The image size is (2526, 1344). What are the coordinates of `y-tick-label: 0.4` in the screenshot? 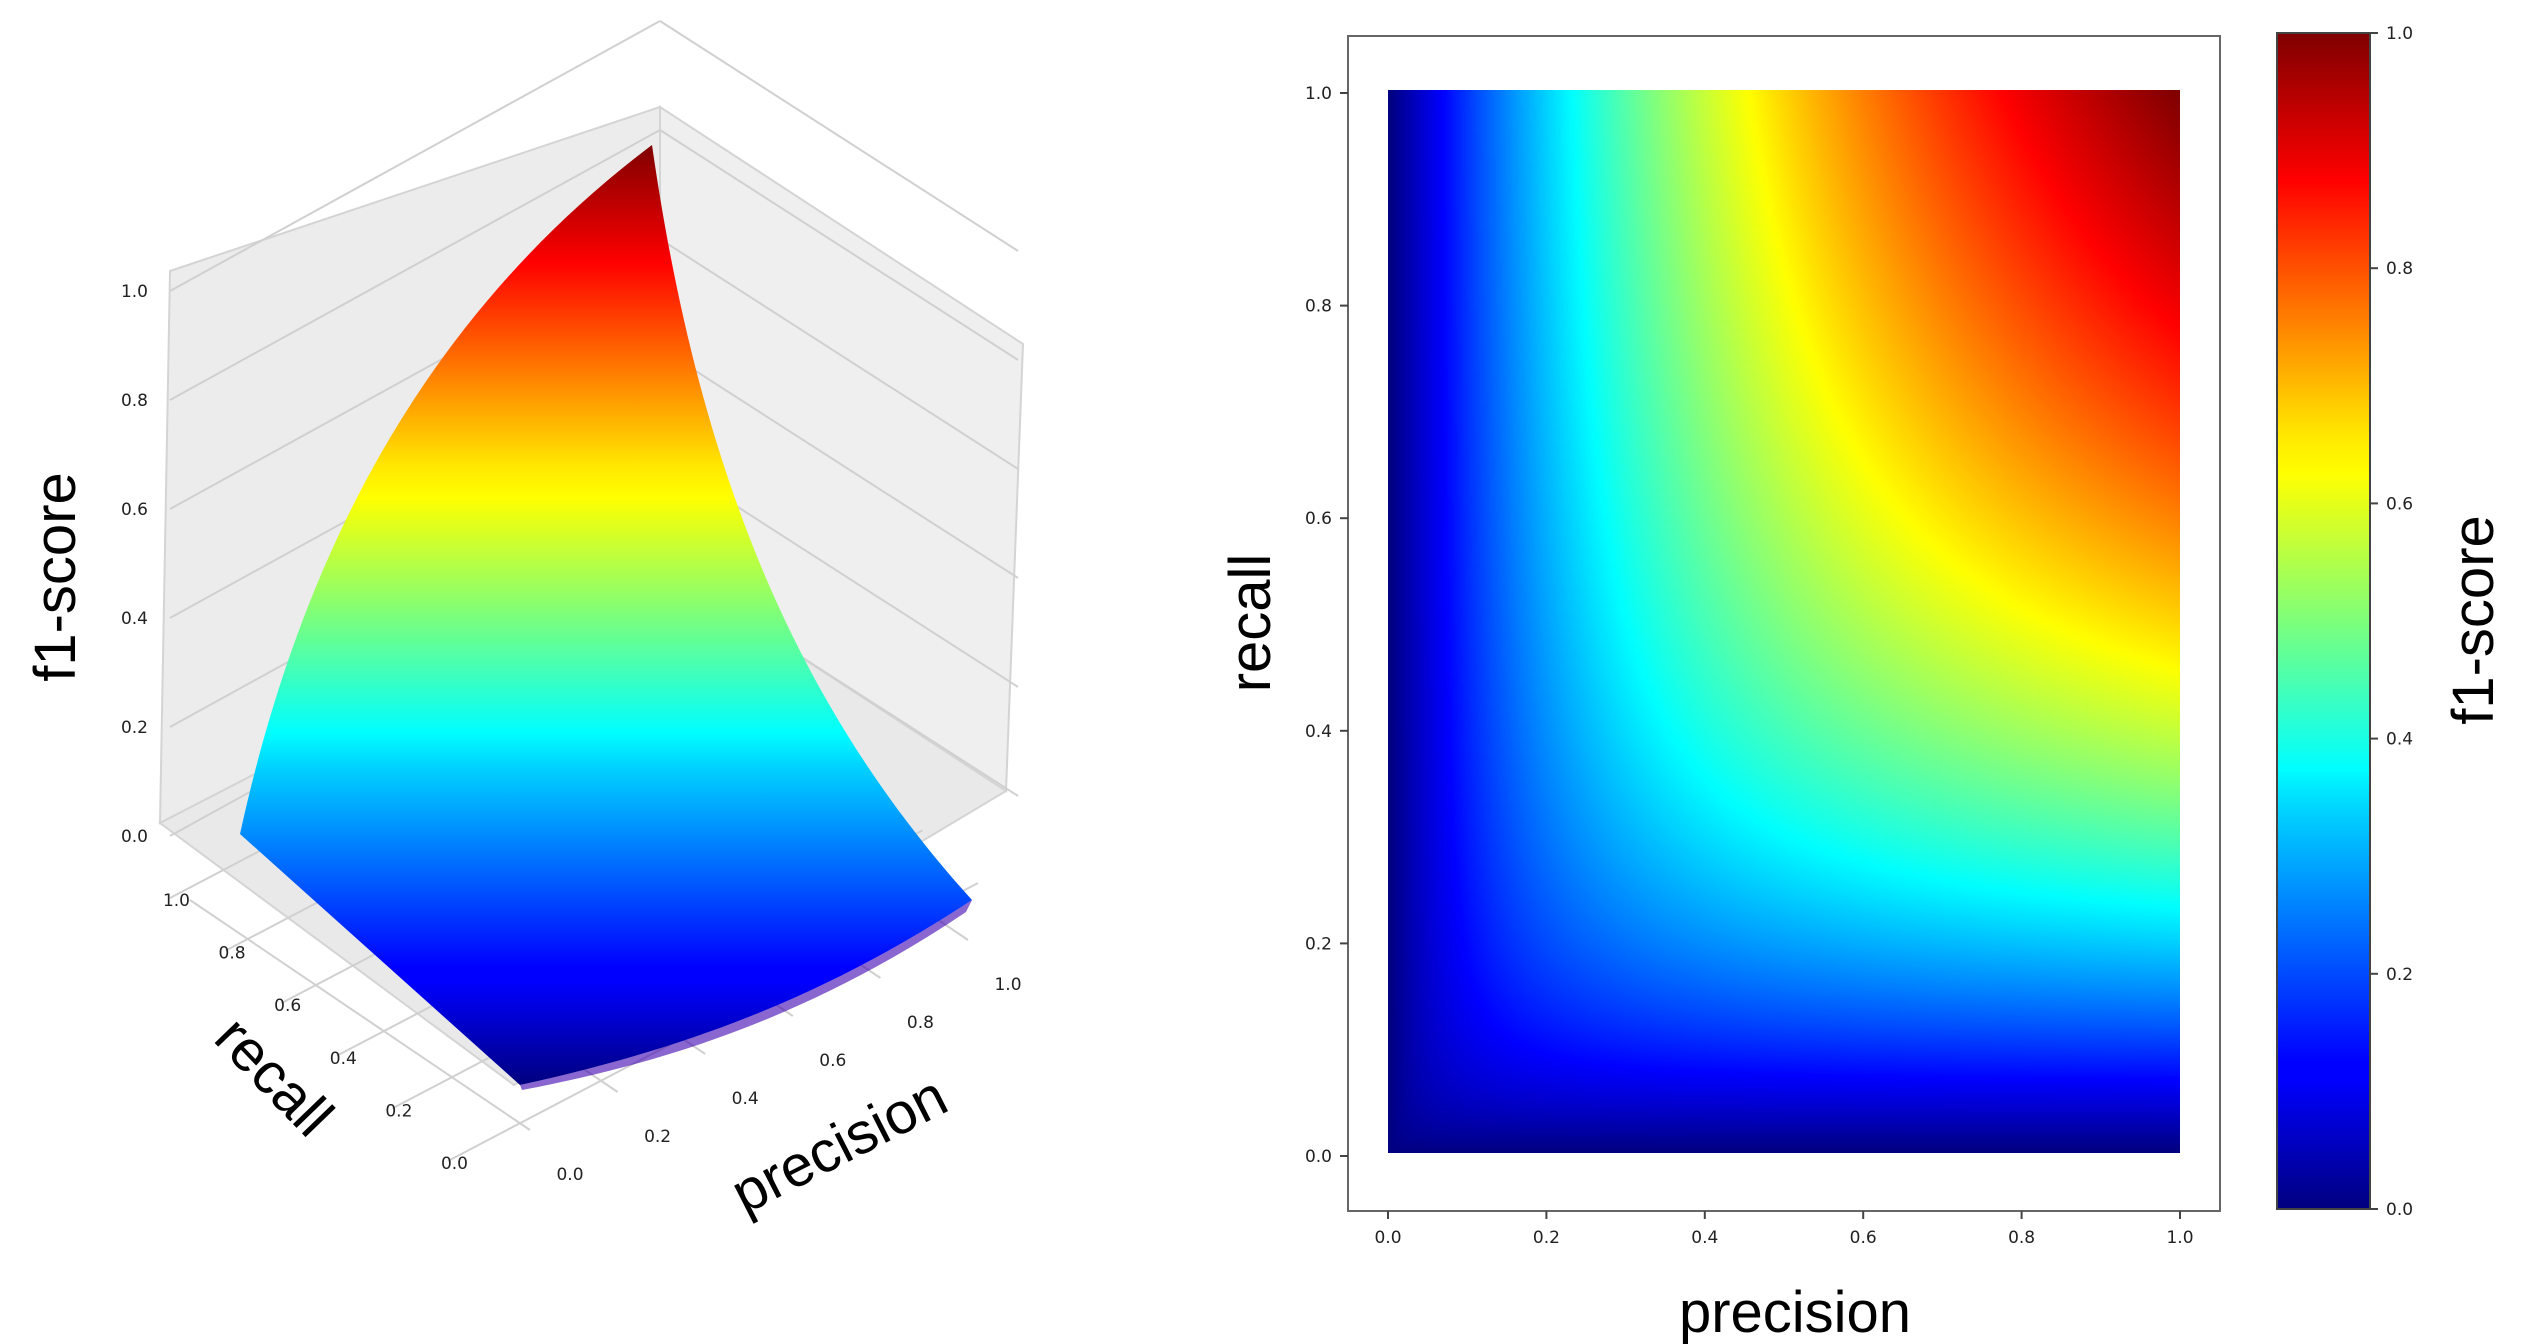 It's located at (343, 1059).